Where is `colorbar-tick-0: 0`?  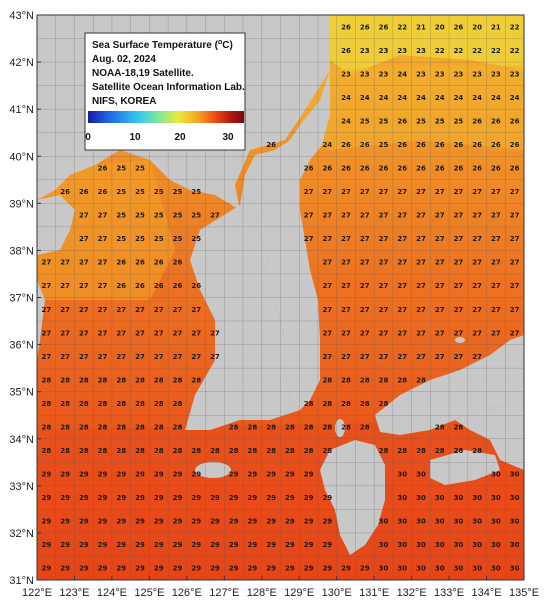 colorbar-tick-0: 0 is located at coordinates (88, 137).